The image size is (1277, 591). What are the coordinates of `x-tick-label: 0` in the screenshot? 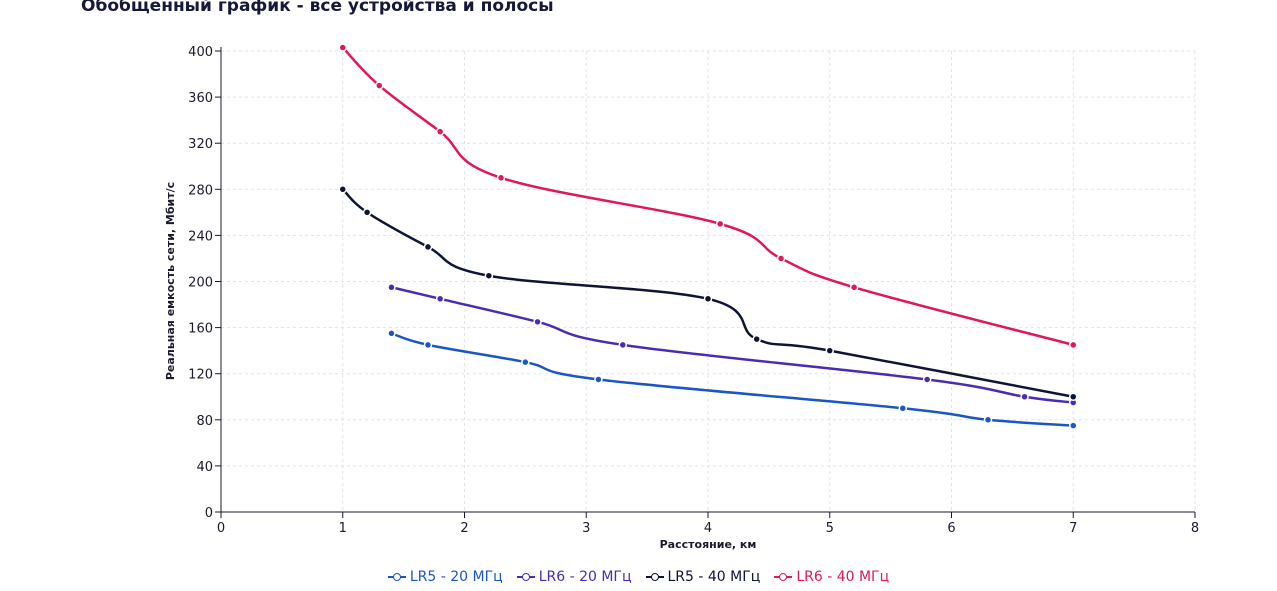 It's located at (221, 528).